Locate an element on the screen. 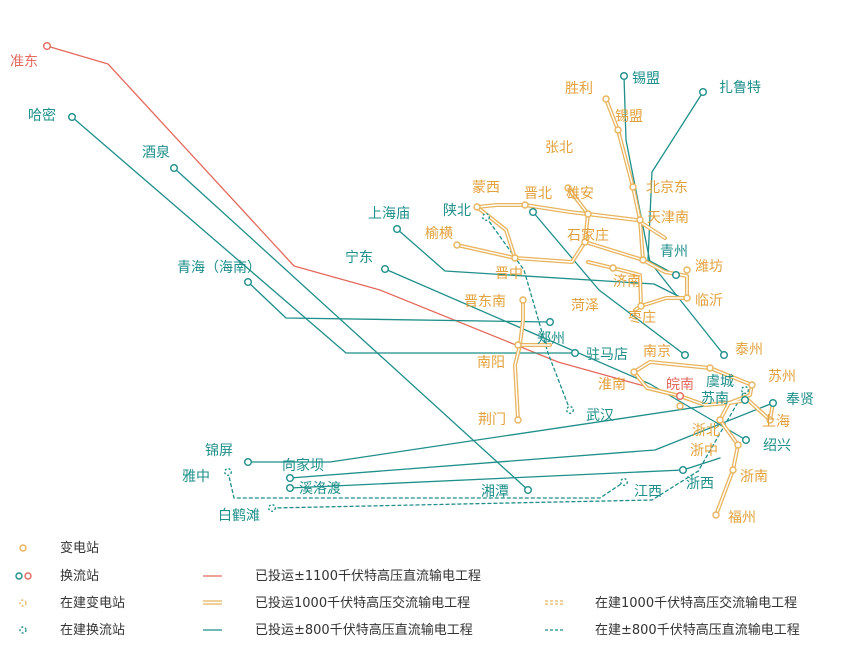 The width and height of the screenshot is (856, 667). label-ningdong: 宁东 is located at coordinates (359, 257).